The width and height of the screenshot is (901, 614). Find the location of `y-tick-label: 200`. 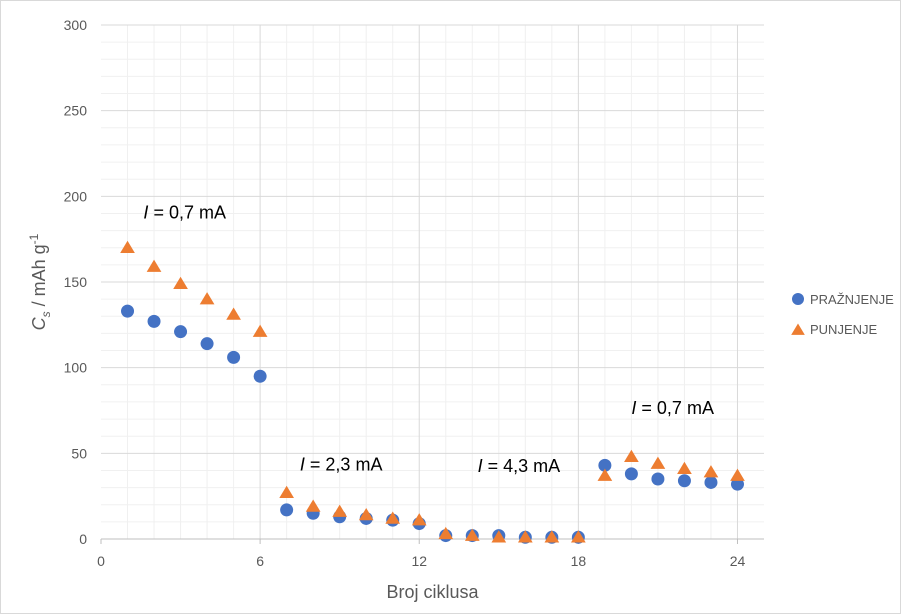

y-tick-label: 200 is located at coordinates (76, 196).